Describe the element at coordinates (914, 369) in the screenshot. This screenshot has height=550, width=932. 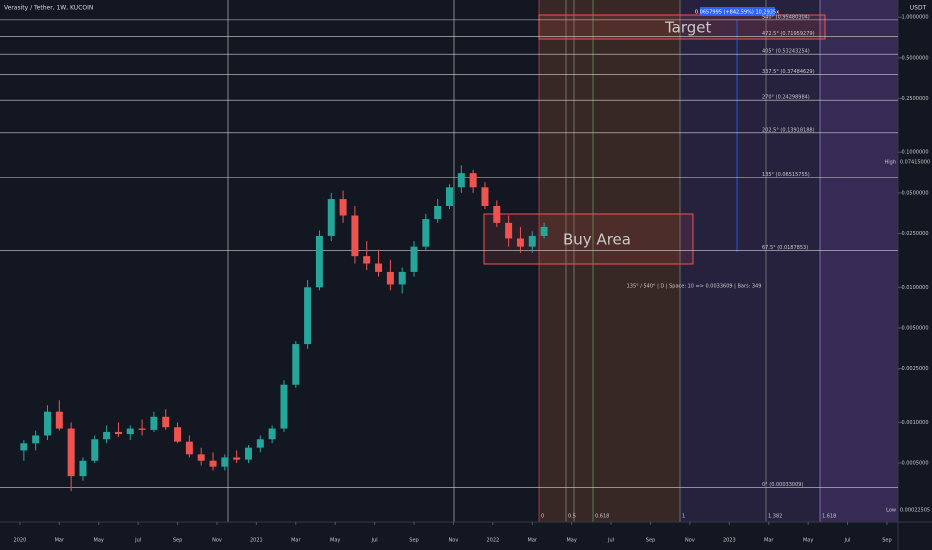
I see `y-tick-label: 0.0025000` at that location.